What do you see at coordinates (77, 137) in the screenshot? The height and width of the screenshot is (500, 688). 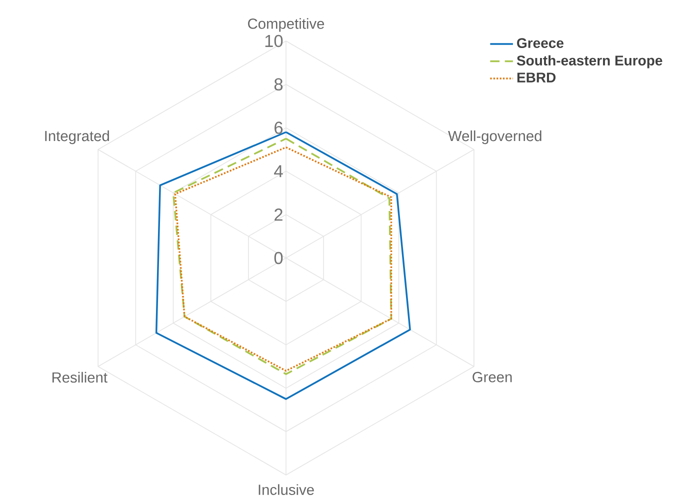 I see `spoke-label: Integrated` at bounding box center [77, 137].